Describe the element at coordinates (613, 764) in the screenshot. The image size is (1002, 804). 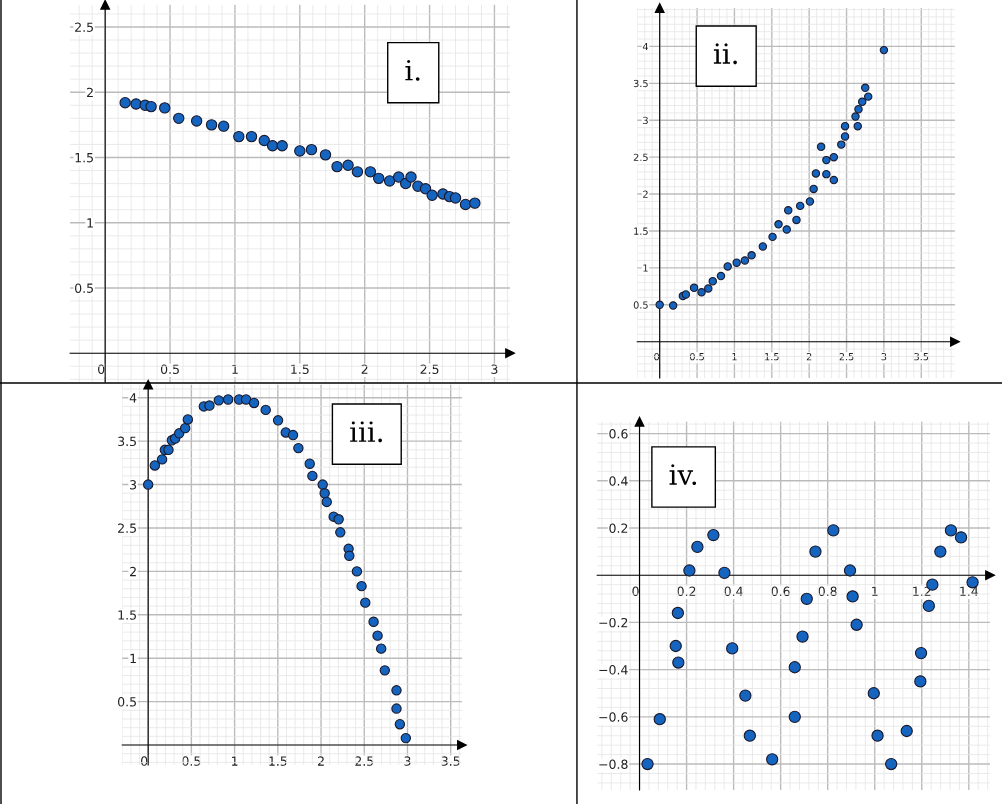
I see `y-tick-label: −0.8` at that location.